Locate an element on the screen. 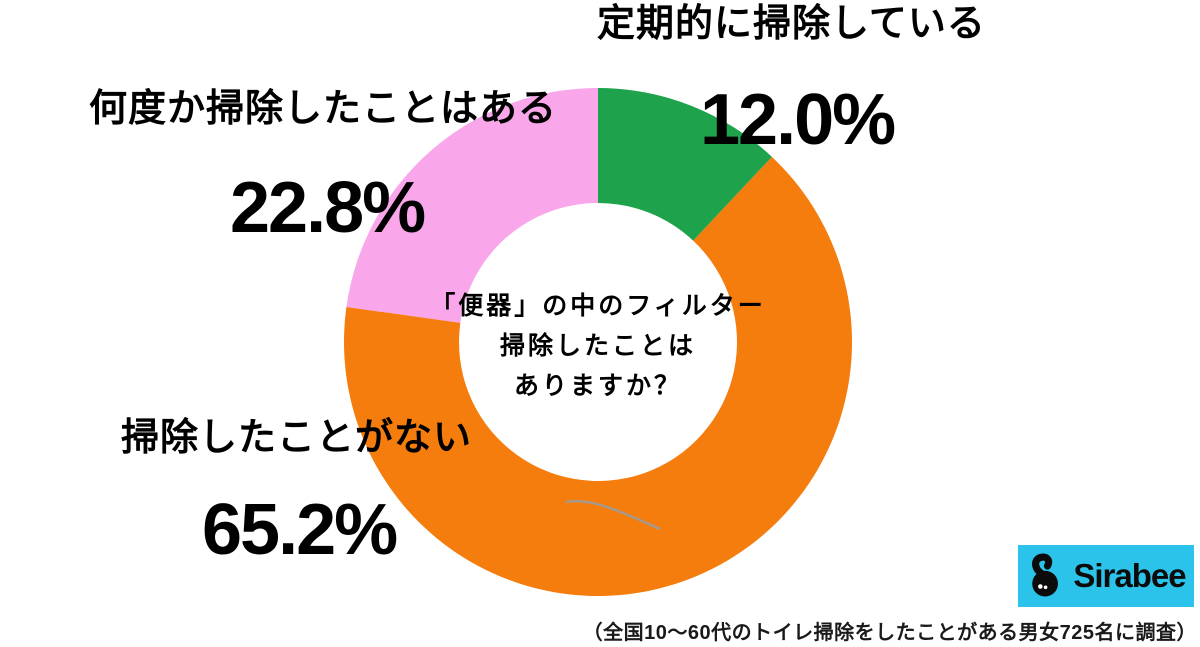 This screenshot has width=1200, height=647. leader-line is located at coordinates (613, 515).